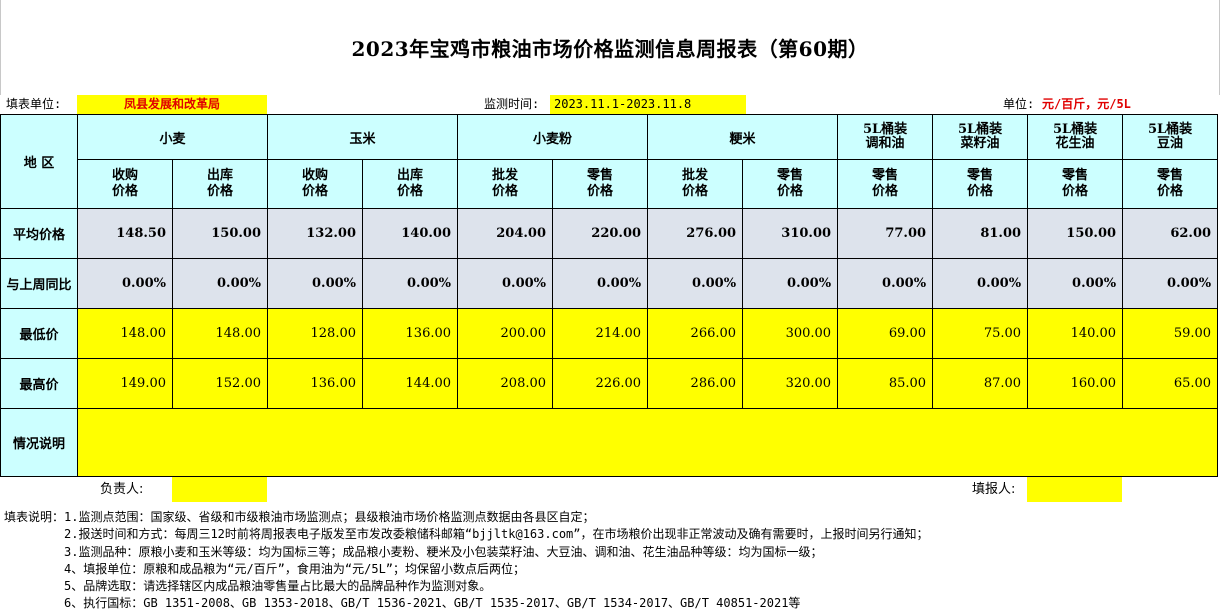 The height and width of the screenshot is (613, 1220). What do you see at coordinates (512, 104) in the screenshot?
I see `time-label: 监测时间:` at bounding box center [512, 104].